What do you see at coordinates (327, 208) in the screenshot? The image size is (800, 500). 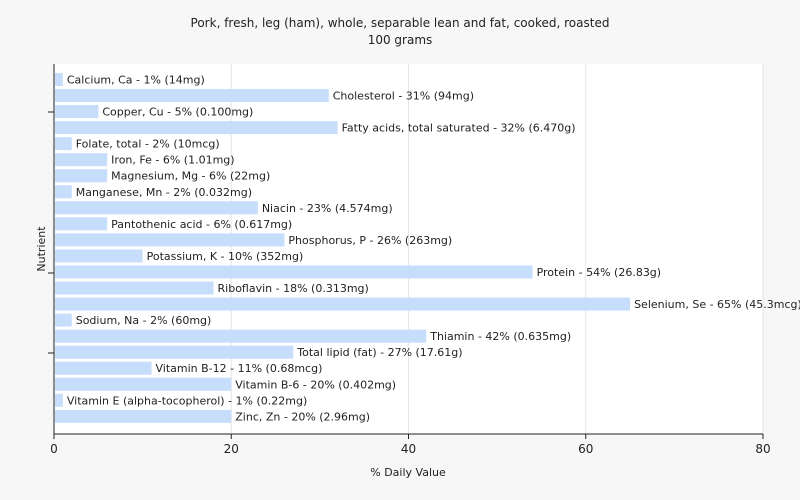 I see `bar-label-8: Niacin - 23% (4.574mg)` at bounding box center [327, 208].